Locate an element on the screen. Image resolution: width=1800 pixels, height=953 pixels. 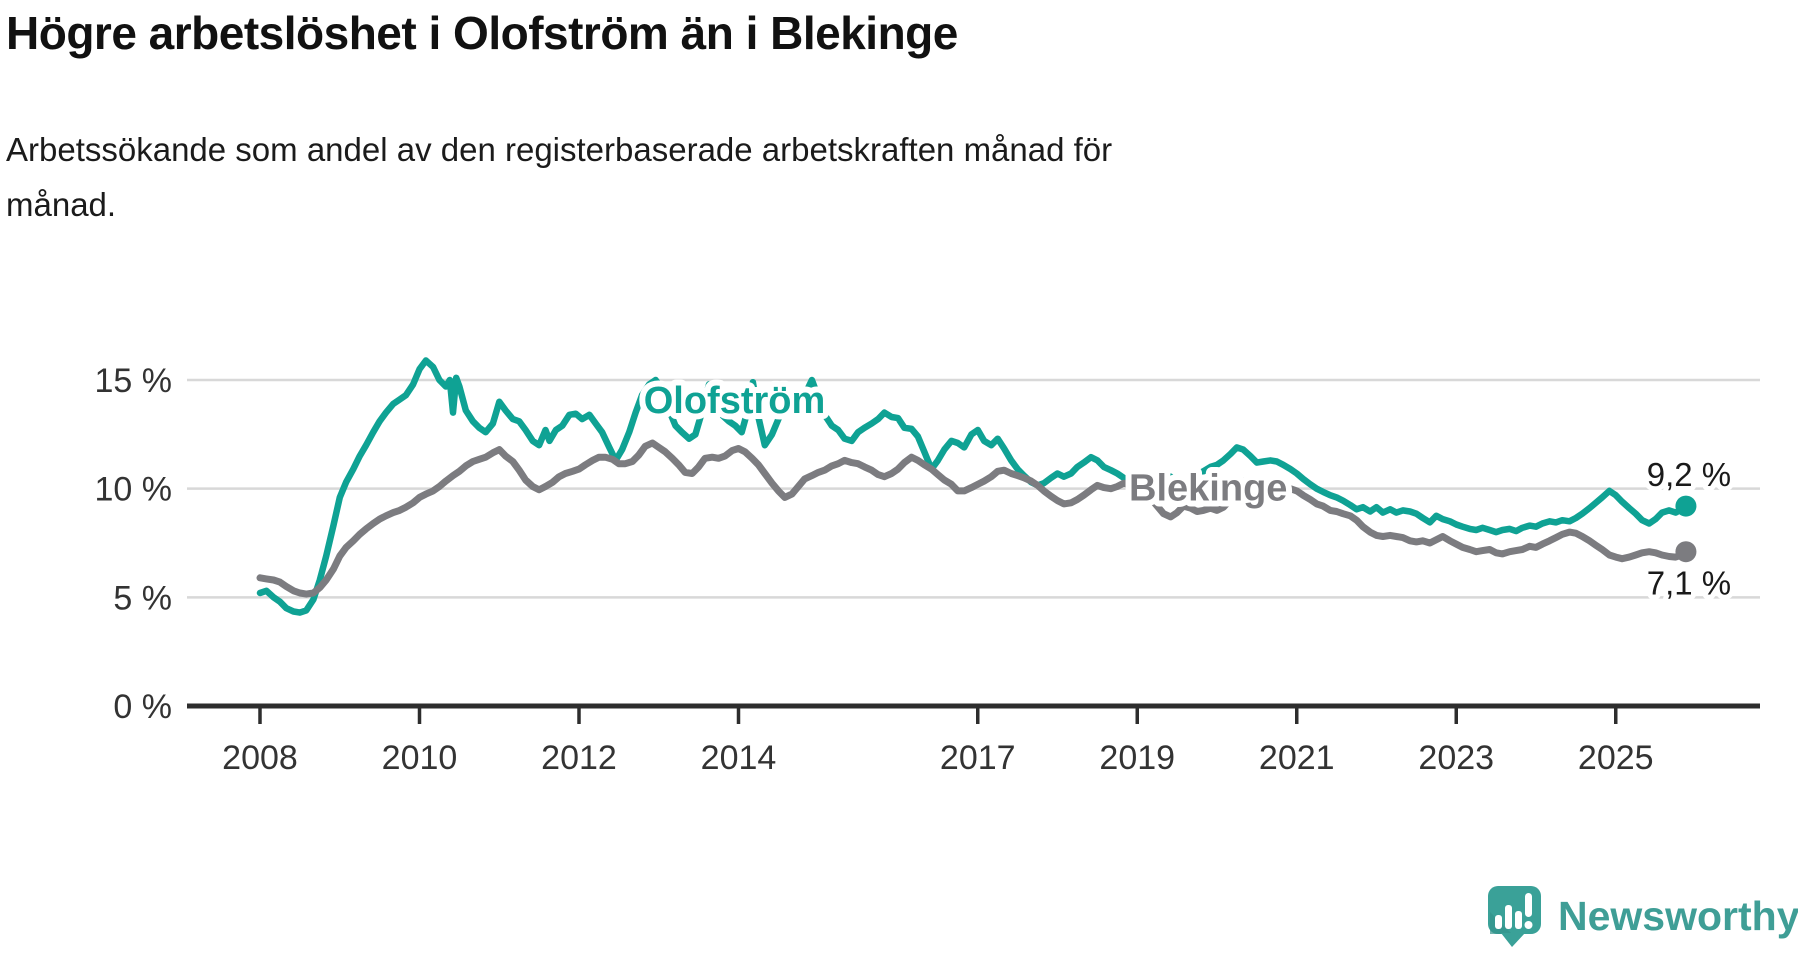
x-tick-label-2014: 2014 is located at coordinates (739, 758).